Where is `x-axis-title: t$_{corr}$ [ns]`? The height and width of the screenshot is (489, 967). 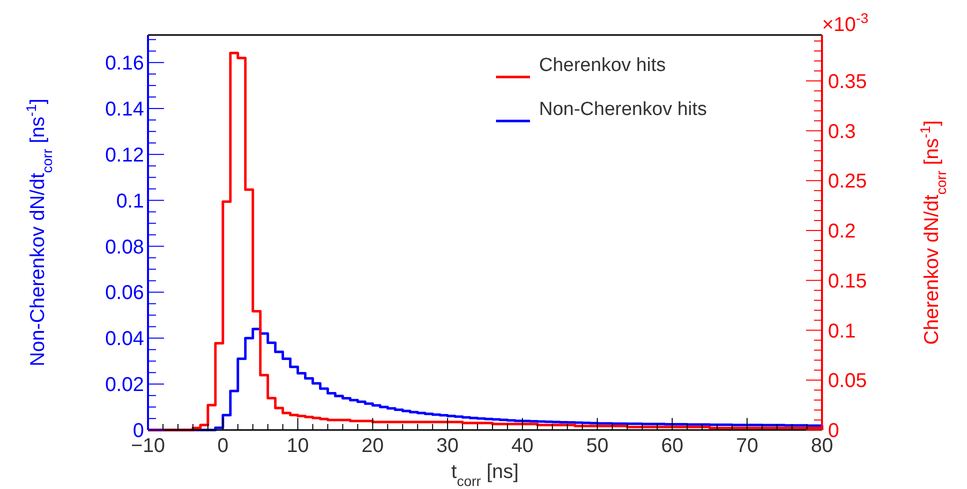
x-axis-title: t$_{corr}$ [ns] is located at coordinates (485, 475).